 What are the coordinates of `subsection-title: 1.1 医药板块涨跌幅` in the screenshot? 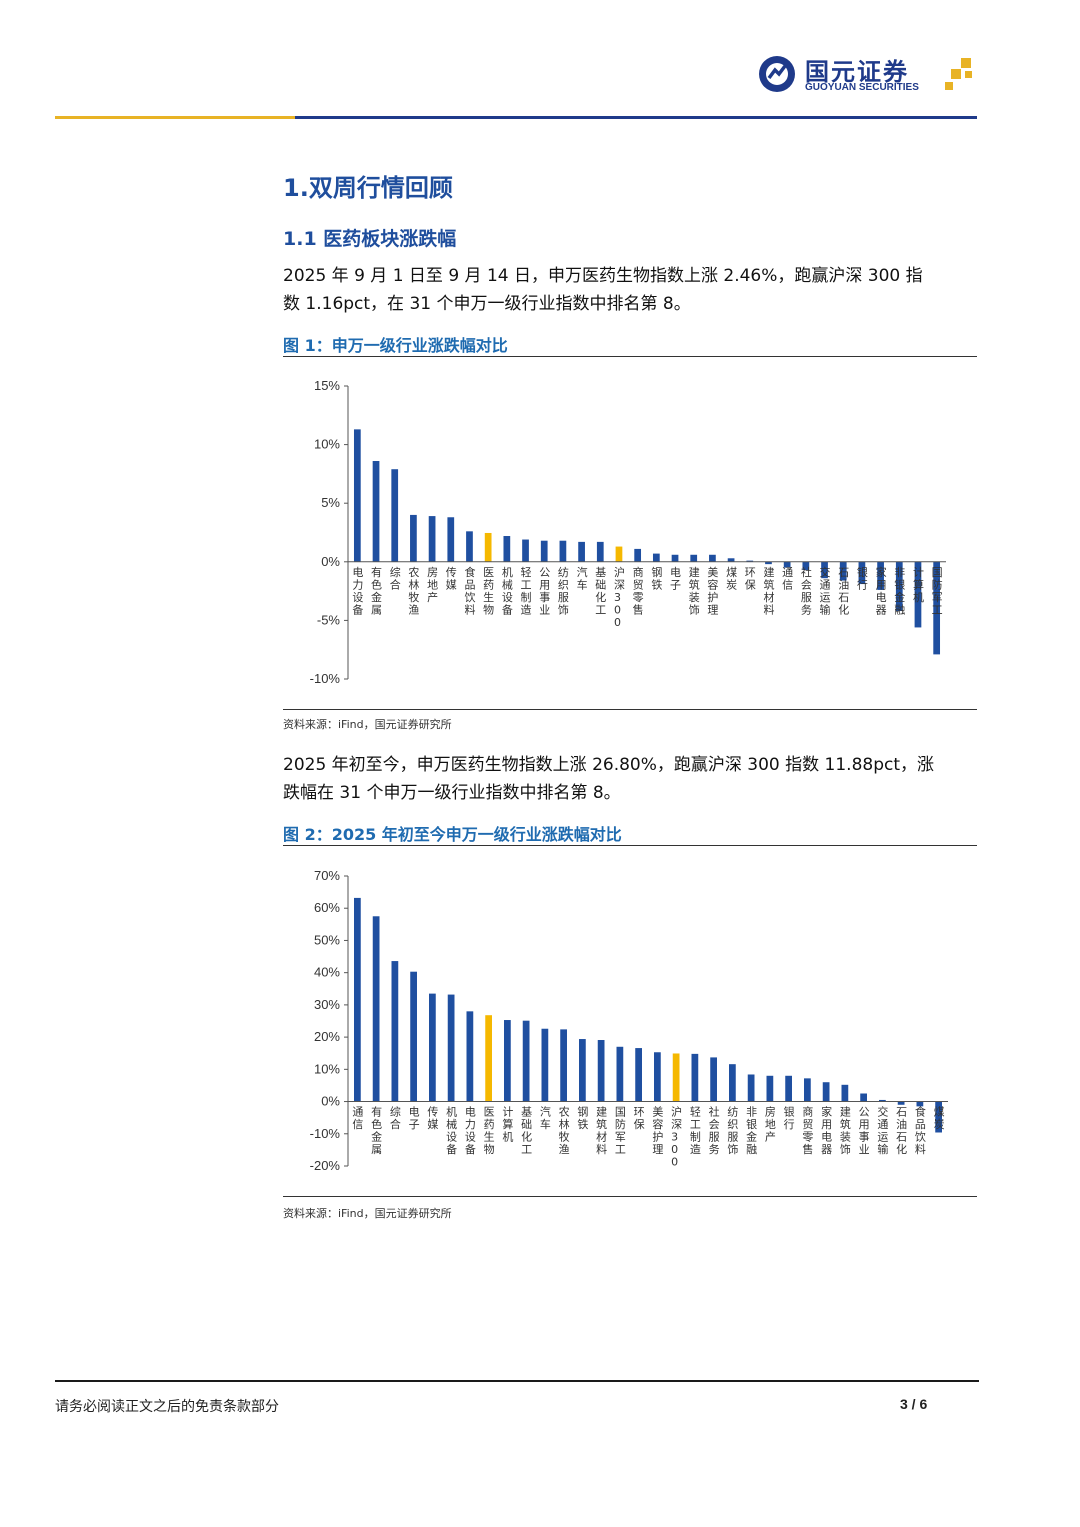 It's located at (370, 239).